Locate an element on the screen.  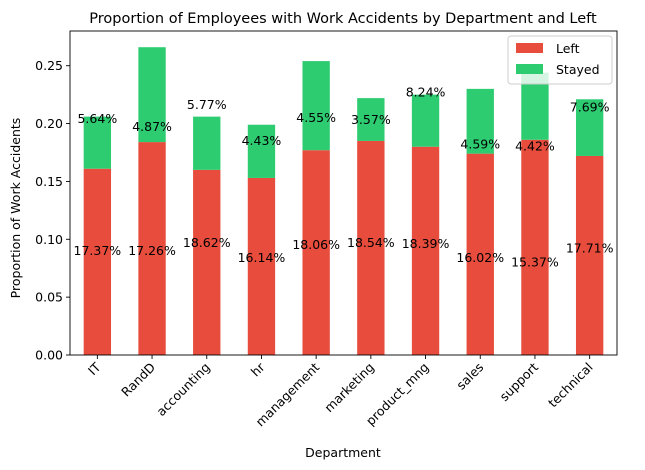
bar-label-left-marketing: 18.54% is located at coordinates (371, 242).